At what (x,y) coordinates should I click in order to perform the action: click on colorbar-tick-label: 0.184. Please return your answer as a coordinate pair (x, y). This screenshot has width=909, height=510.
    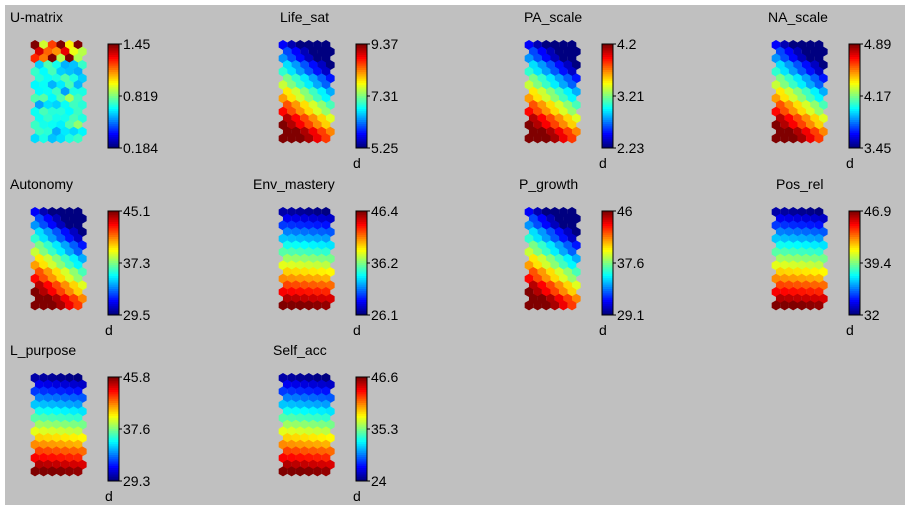
    Looking at the image, I should click on (141, 148).